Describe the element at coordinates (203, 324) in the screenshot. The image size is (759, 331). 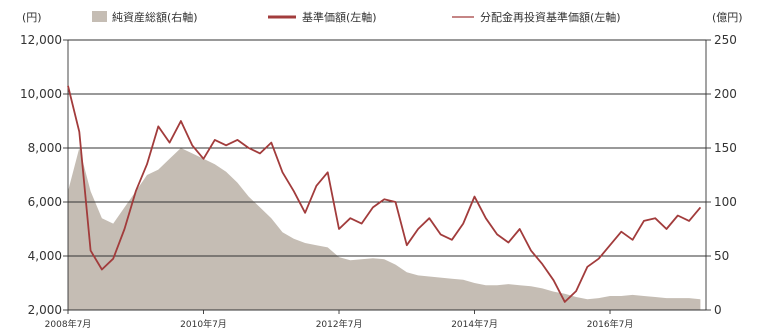
I see `x-tick-label: 2010年7月` at that location.